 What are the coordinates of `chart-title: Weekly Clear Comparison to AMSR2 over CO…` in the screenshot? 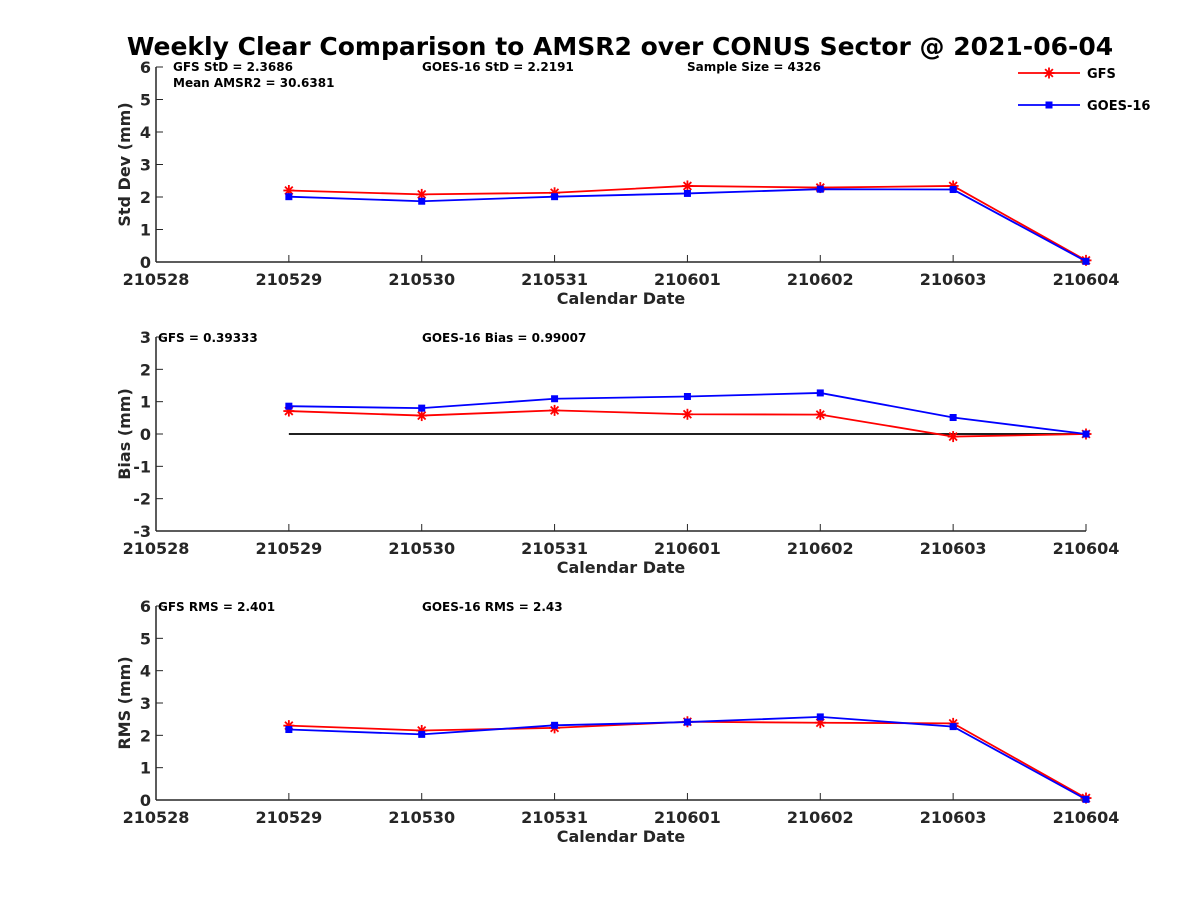 It's located at (620, 46).